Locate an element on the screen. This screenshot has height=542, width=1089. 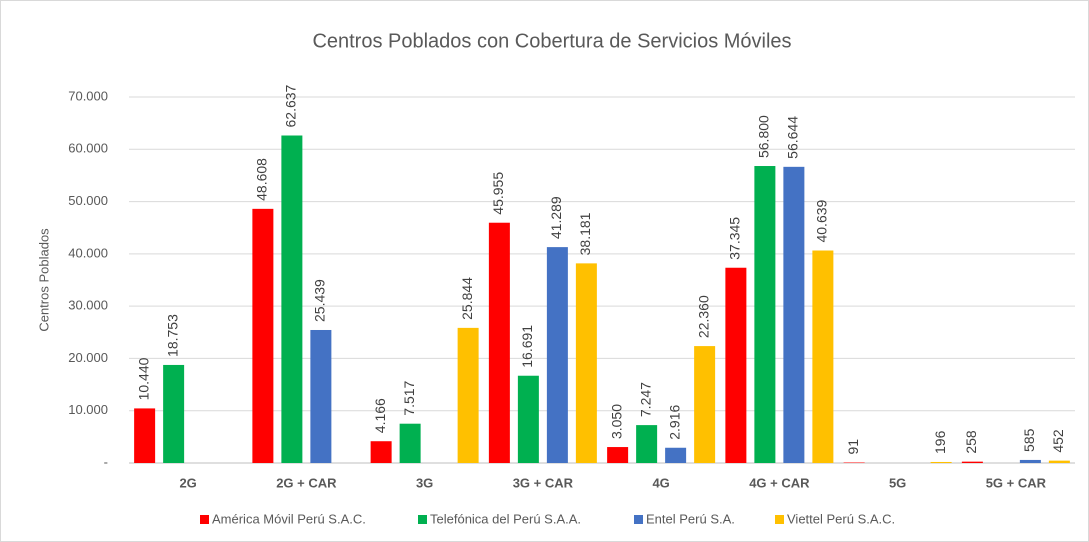
data-label: 40.639 is located at coordinates (822, 220).